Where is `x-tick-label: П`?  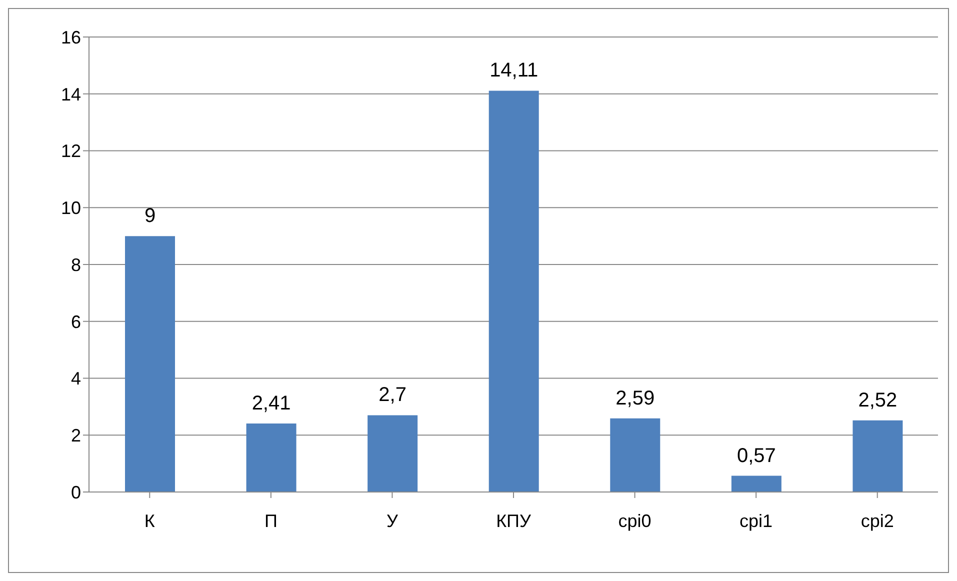 x-tick-label: П is located at coordinates (271, 520).